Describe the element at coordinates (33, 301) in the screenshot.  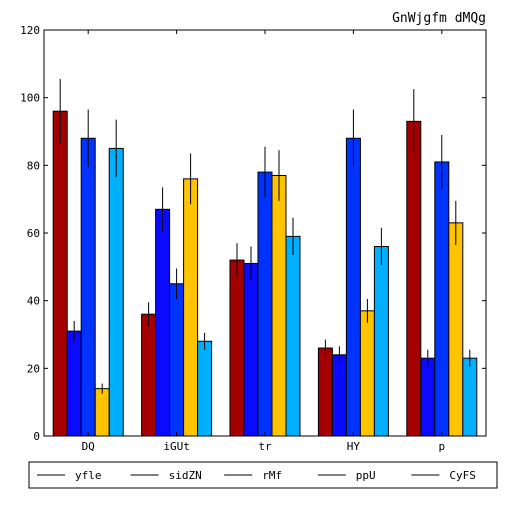
I see `y-tick-label: 40` at that location.